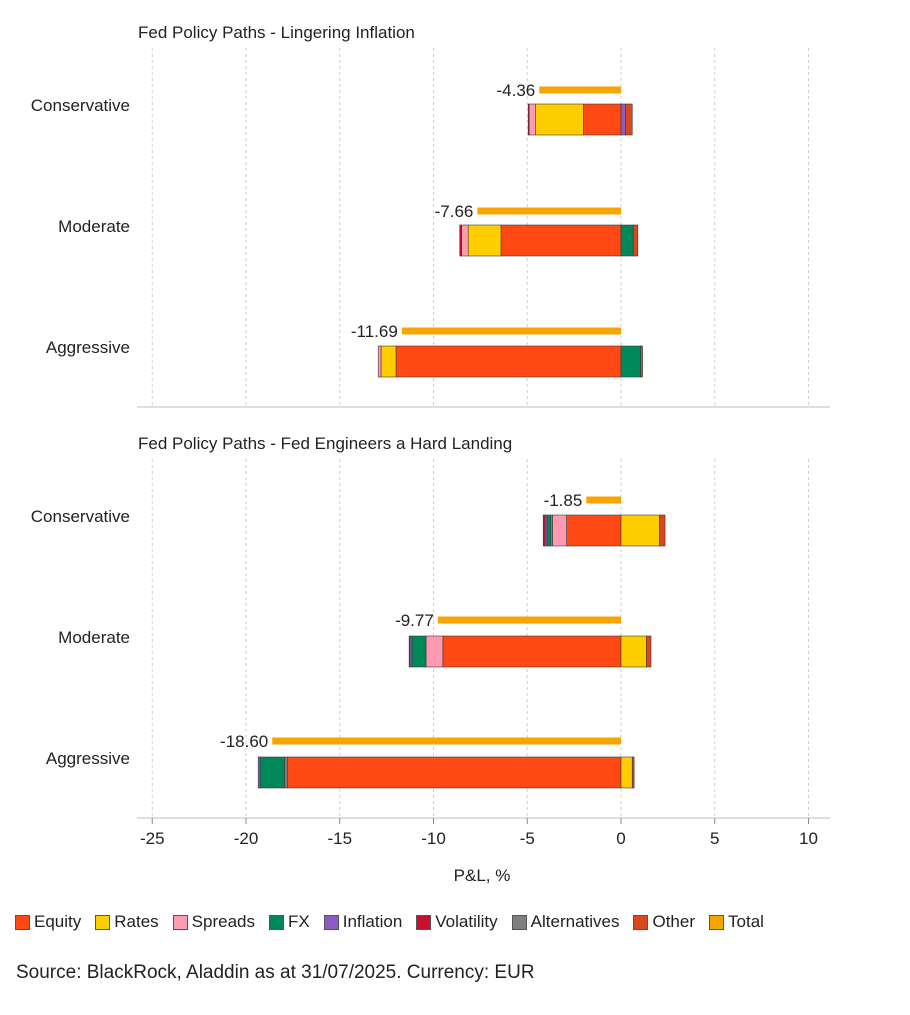 Image resolution: width=910 pixels, height=1015 pixels. Describe the element at coordinates (299, 921) in the screenshot. I see `legend-label-fx: FX` at that location.